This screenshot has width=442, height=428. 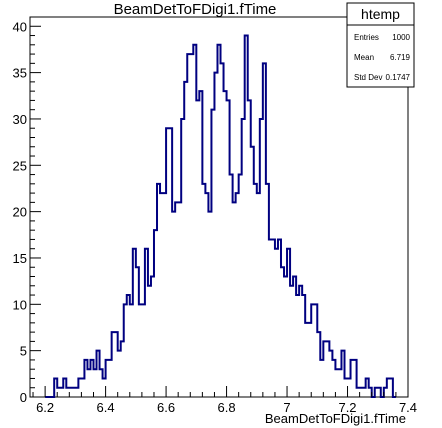 What do you see at coordinates (20, 258) in the screenshot?
I see `y-tick-label: 15` at bounding box center [20, 258].